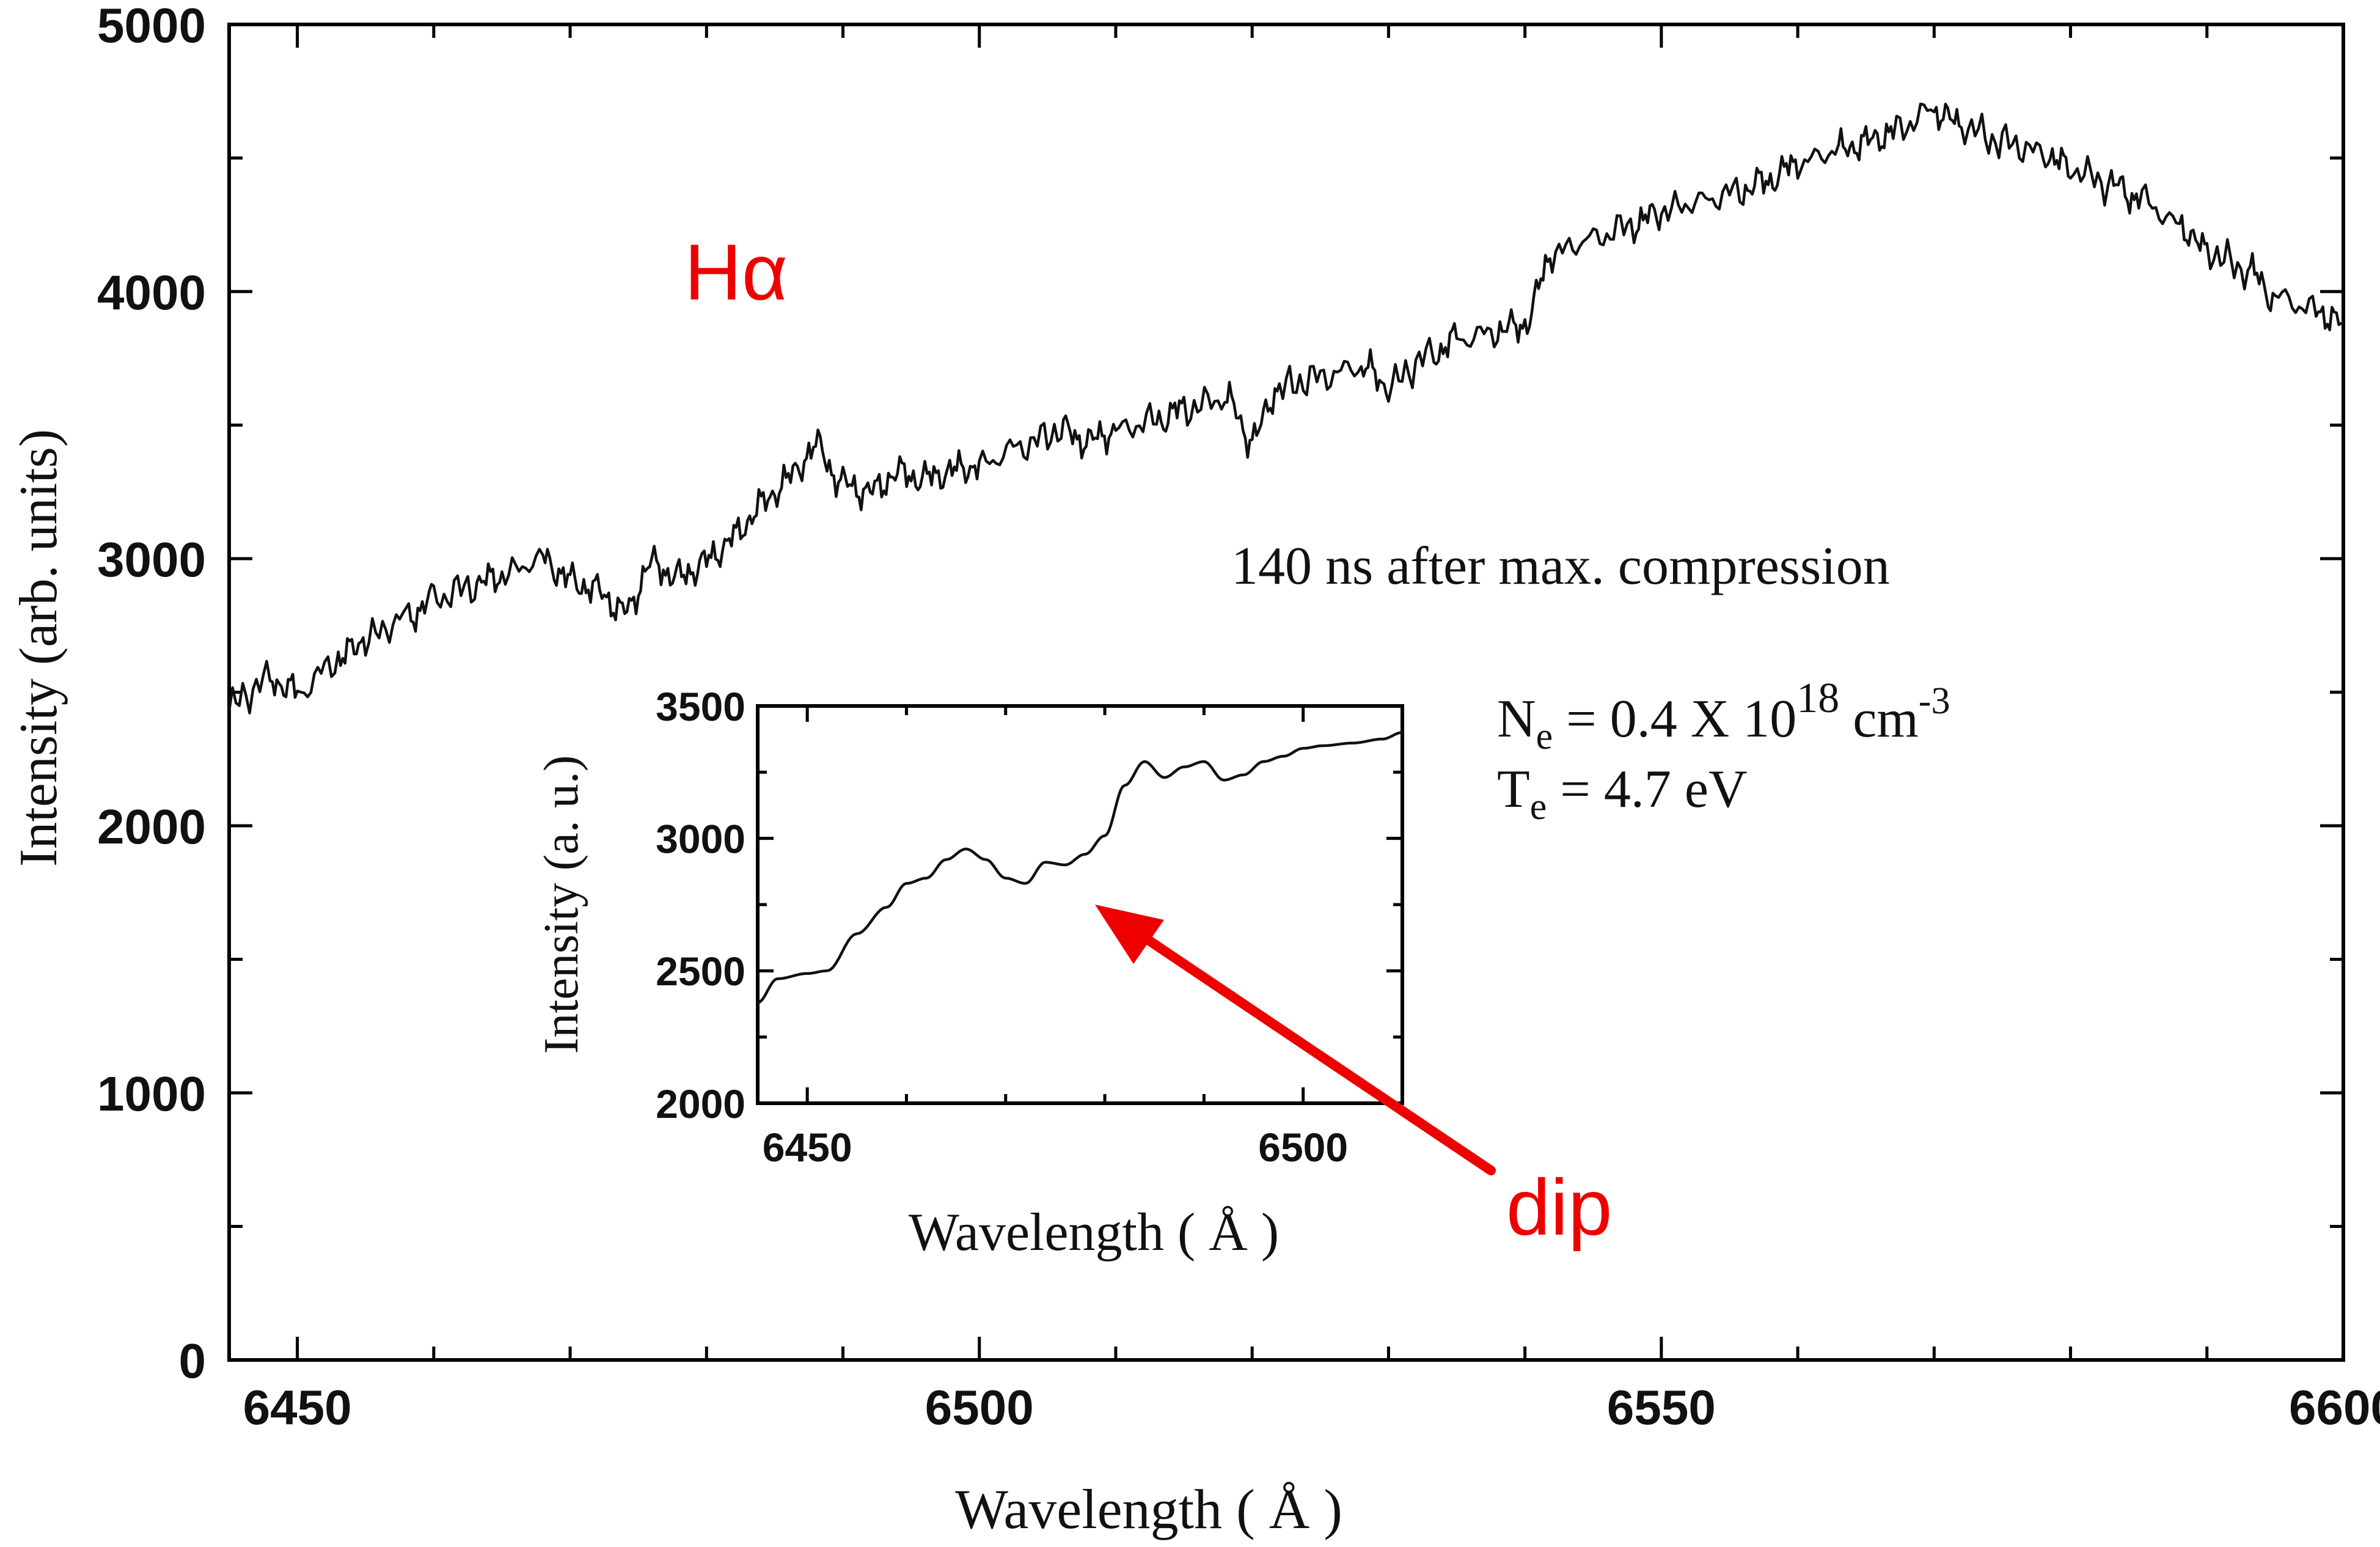 The height and width of the screenshot is (1547, 2380). I want to click on inset-y-axis-label: Intensity (a. u.), so click(561, 904).